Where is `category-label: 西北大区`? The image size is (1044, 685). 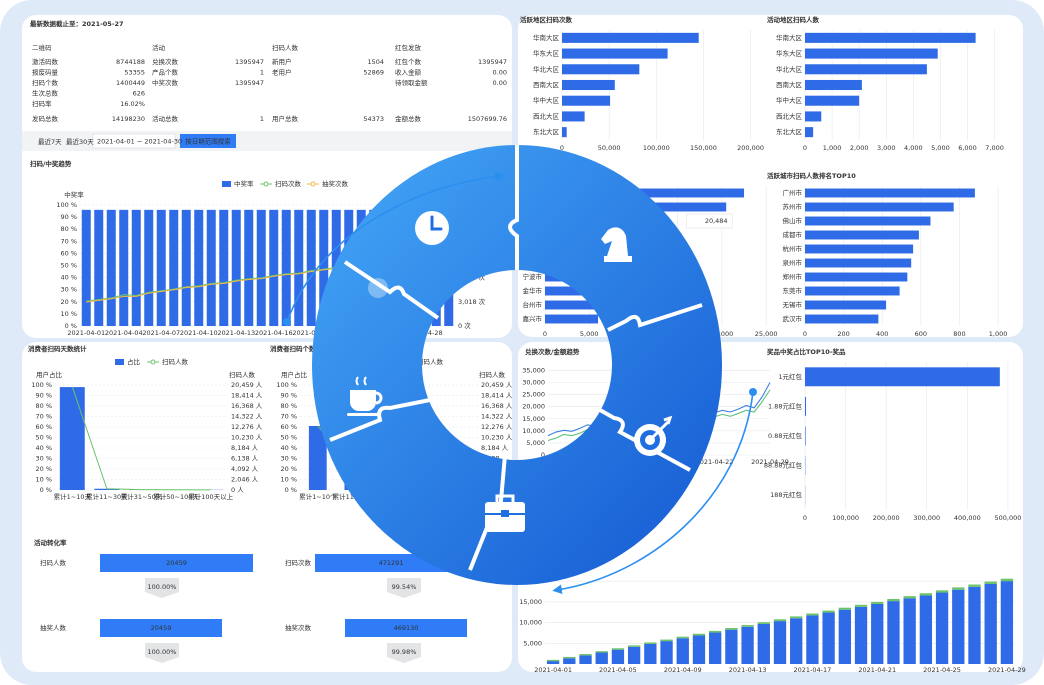 category-label: 西北大区 is located at coordinates (789, 115).